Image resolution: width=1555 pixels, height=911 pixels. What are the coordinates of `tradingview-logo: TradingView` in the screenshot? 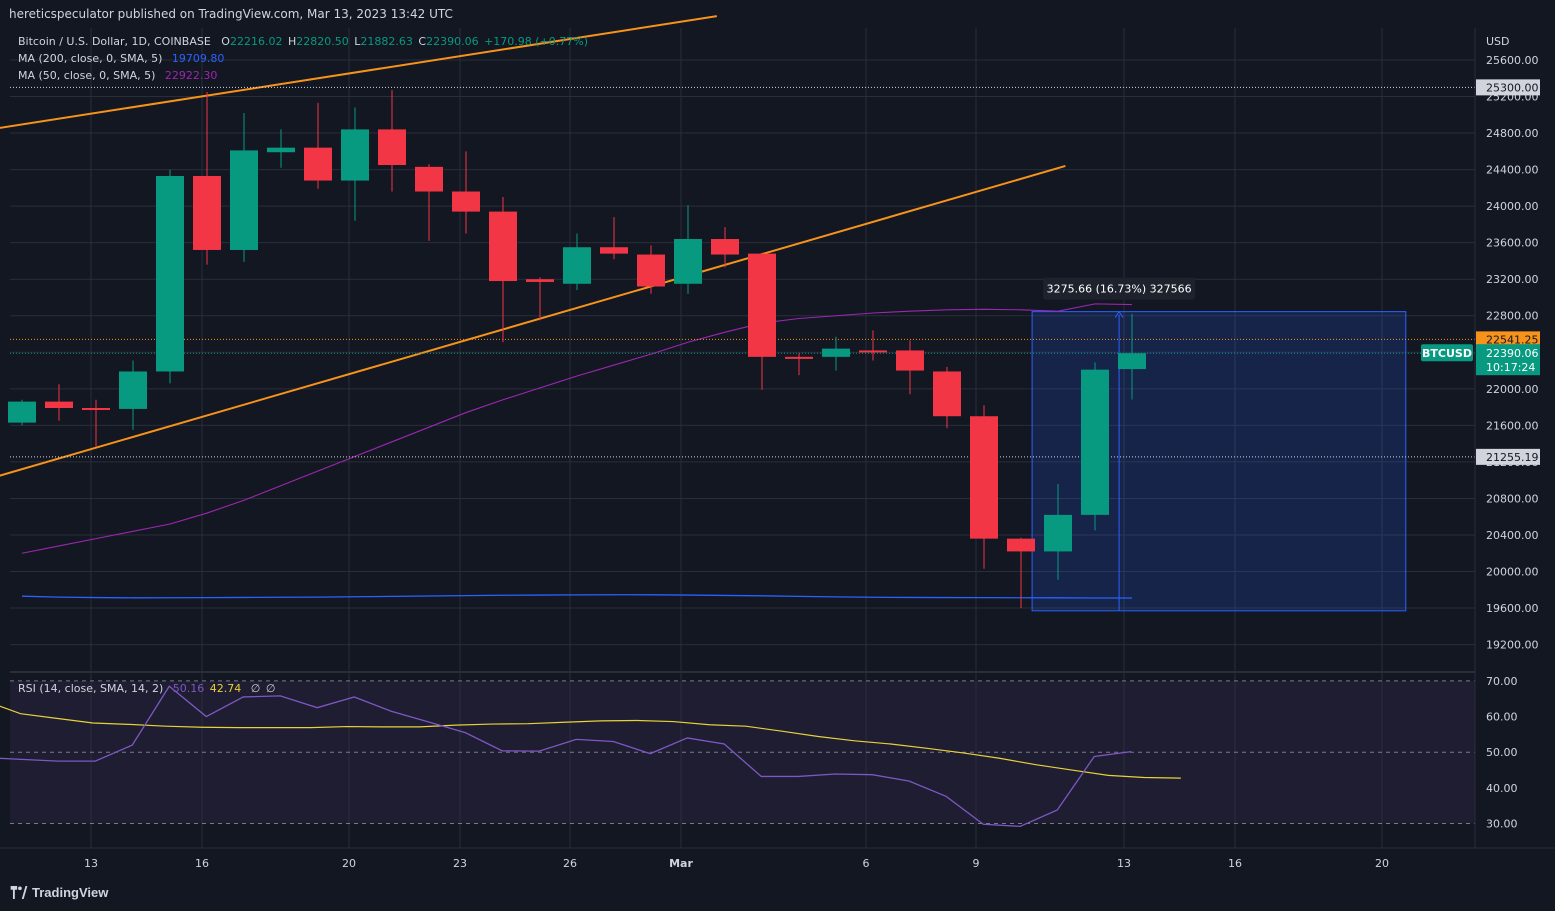 It's located at (59, 892).